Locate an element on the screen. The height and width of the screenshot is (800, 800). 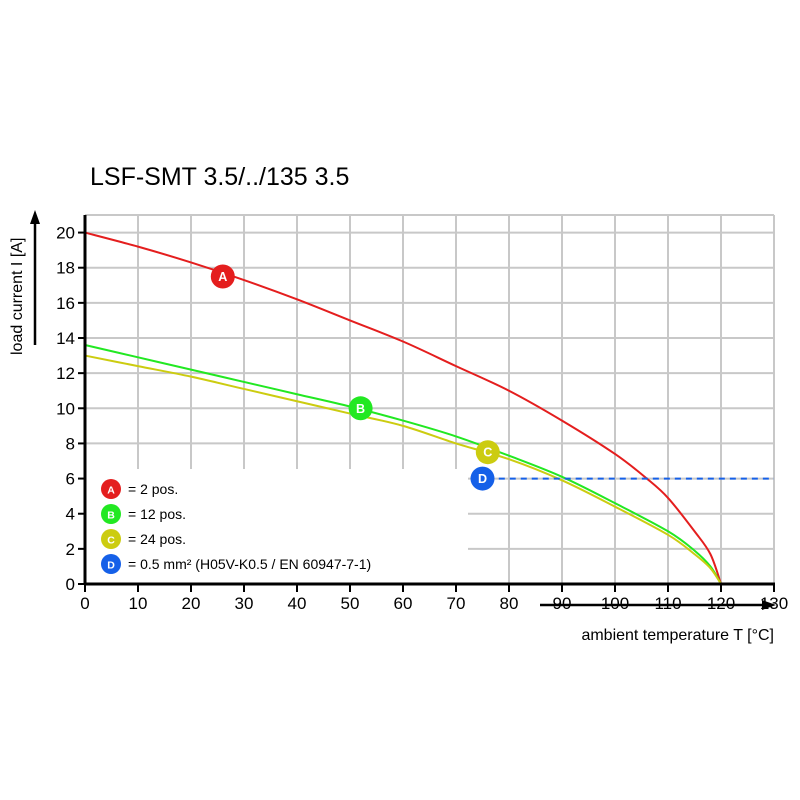
x-axis-arrow is located at coordinates (658, 605).